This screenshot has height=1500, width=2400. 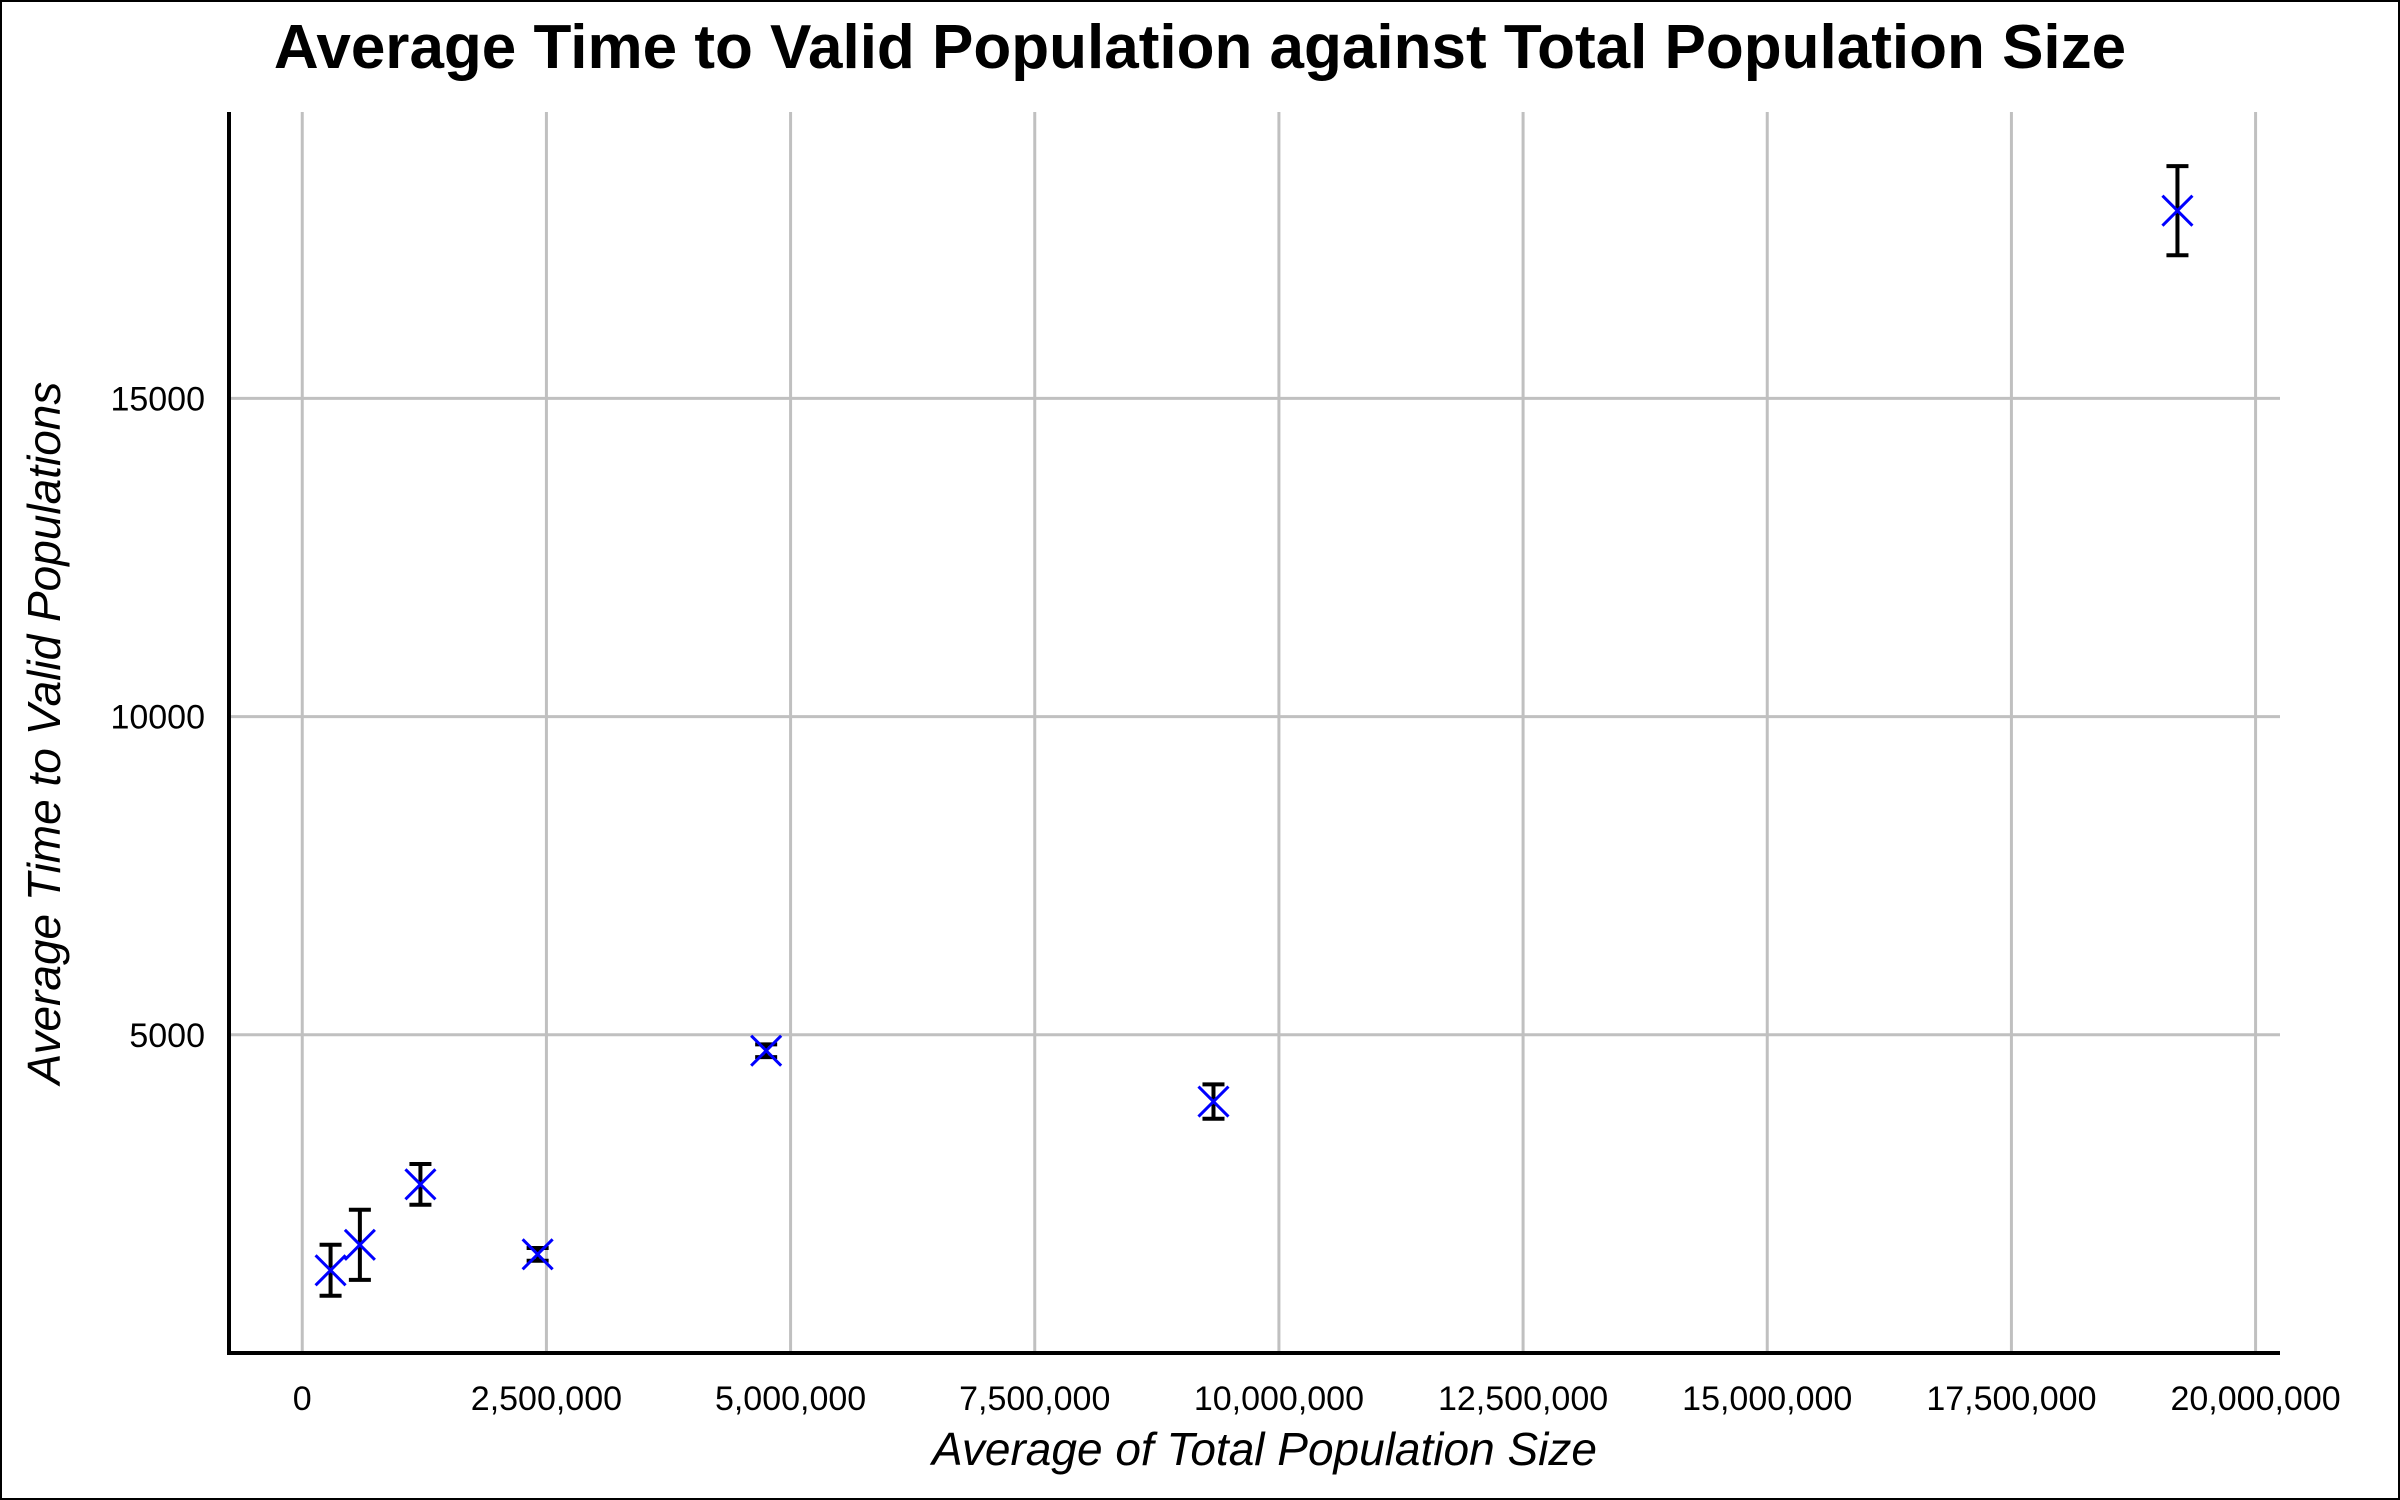 What do you see at coordinates (1523, 1399) in the screenshot?
I see `x-tick-label: 12,500,000` at bounding box center [1523, 1399].